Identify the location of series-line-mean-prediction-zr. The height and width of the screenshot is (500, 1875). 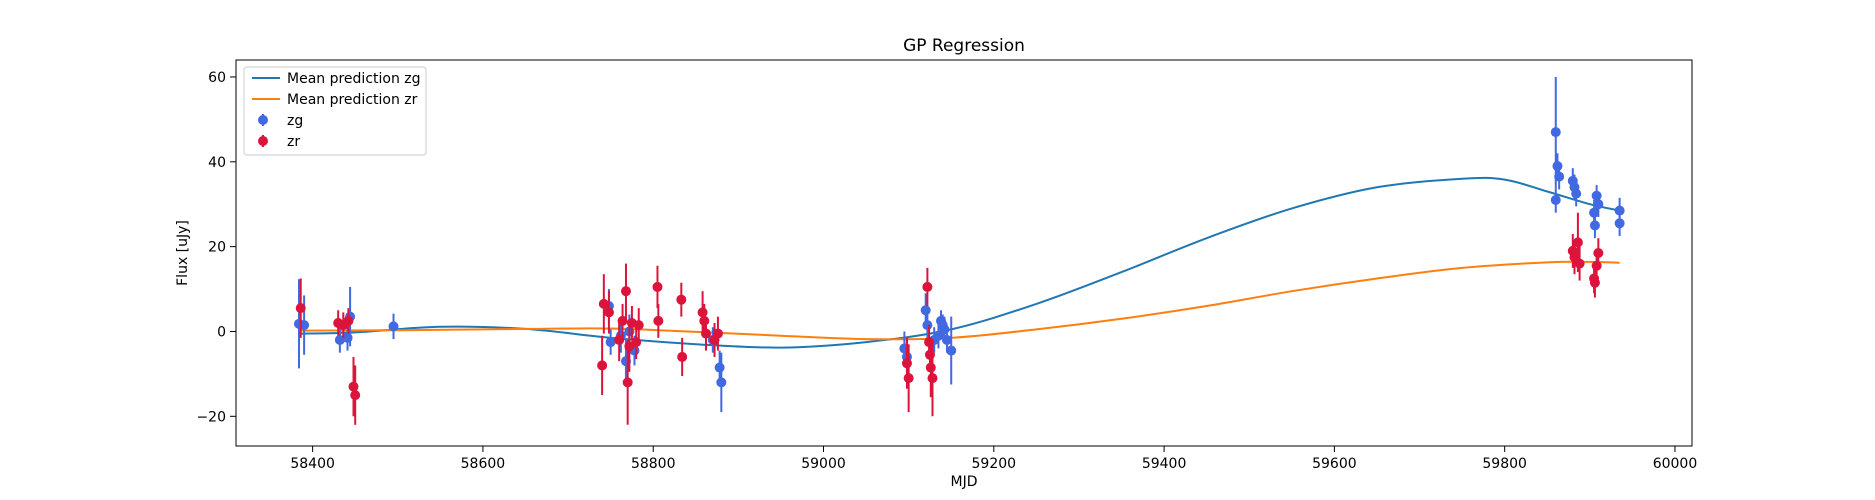
(959, 300).